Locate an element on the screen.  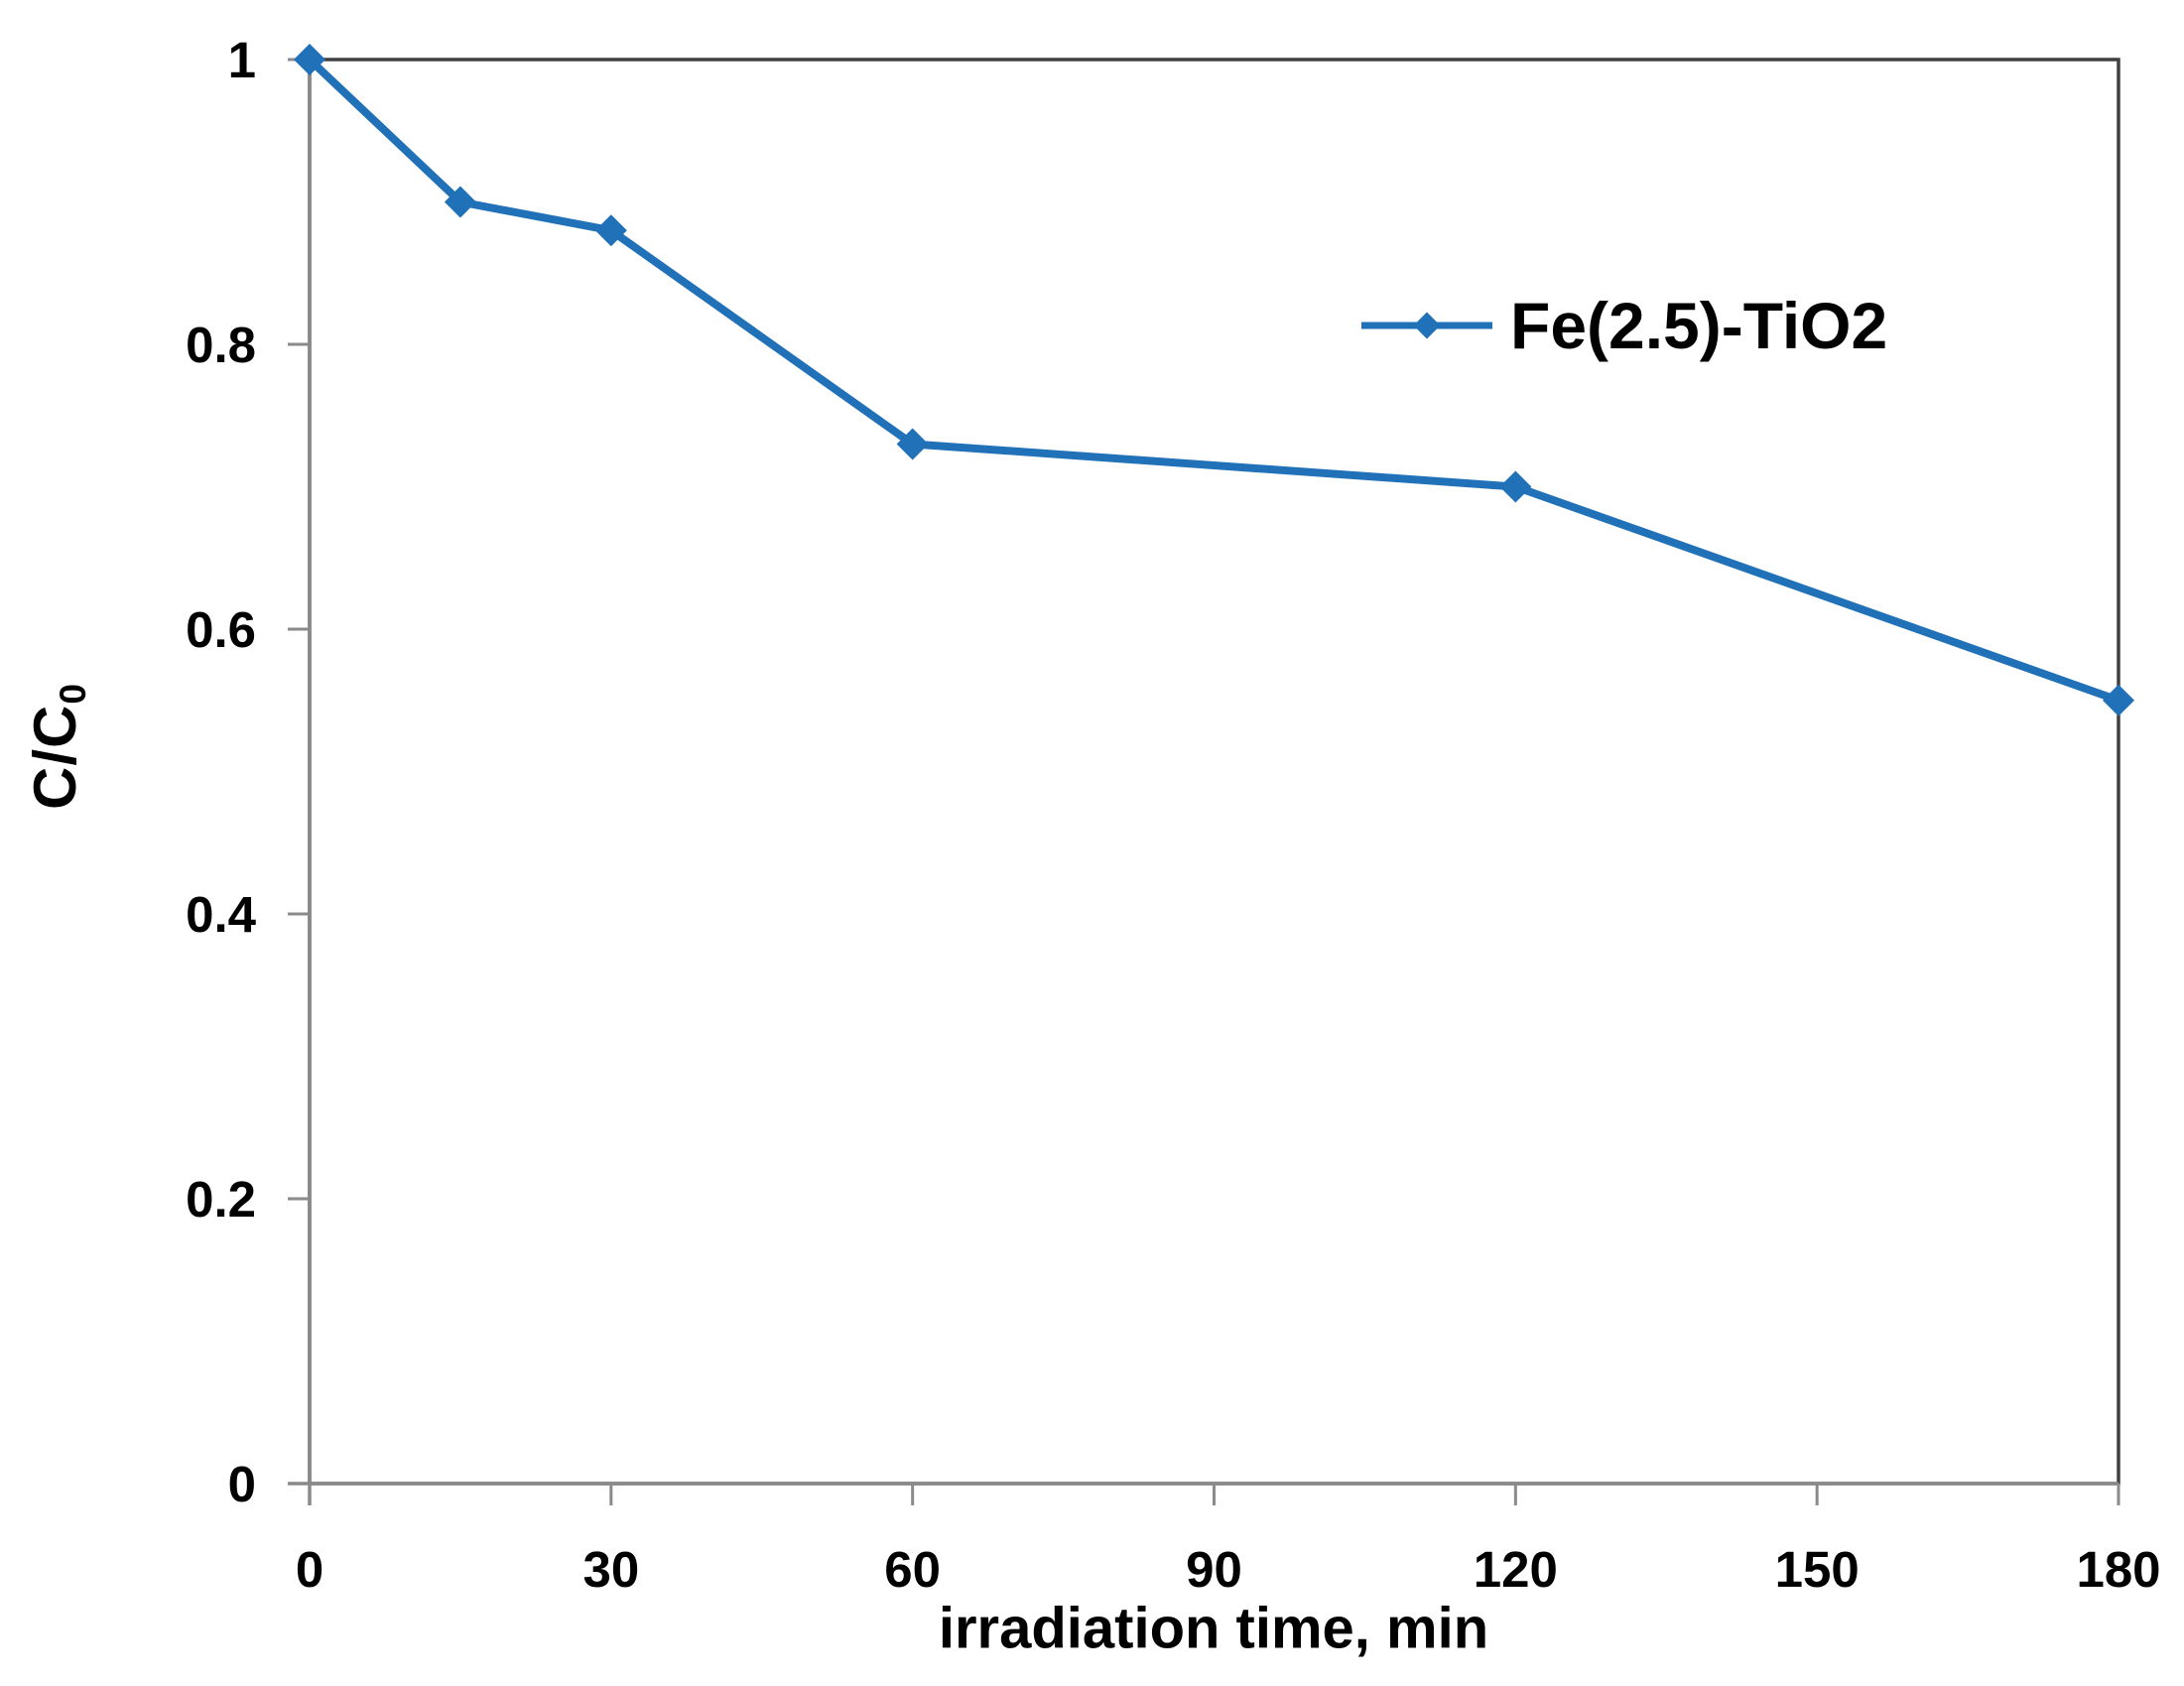
x-tick-label: 90 is located at coordinates (1214, 1569).